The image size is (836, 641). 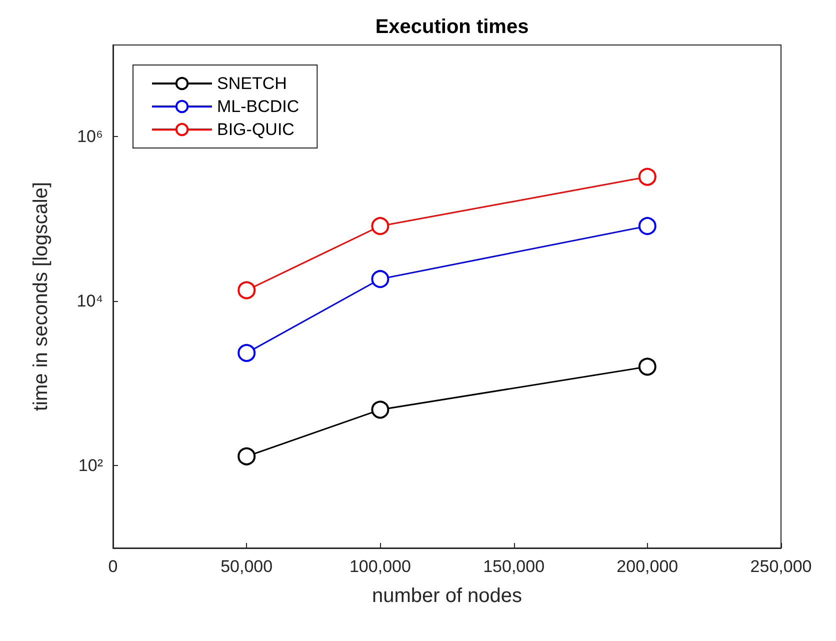 What do you see at coordinates (89, 301) in the screenshot?
I see `y-tick-label: 10⁴` at bounding box center [89, 301].